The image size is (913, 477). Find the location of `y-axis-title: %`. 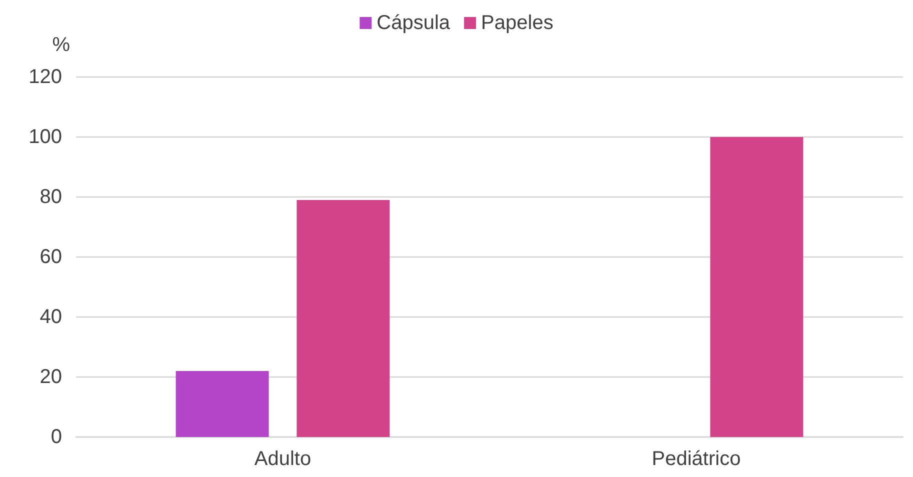

y-axis-title: % is located at coordinates (61, 45).